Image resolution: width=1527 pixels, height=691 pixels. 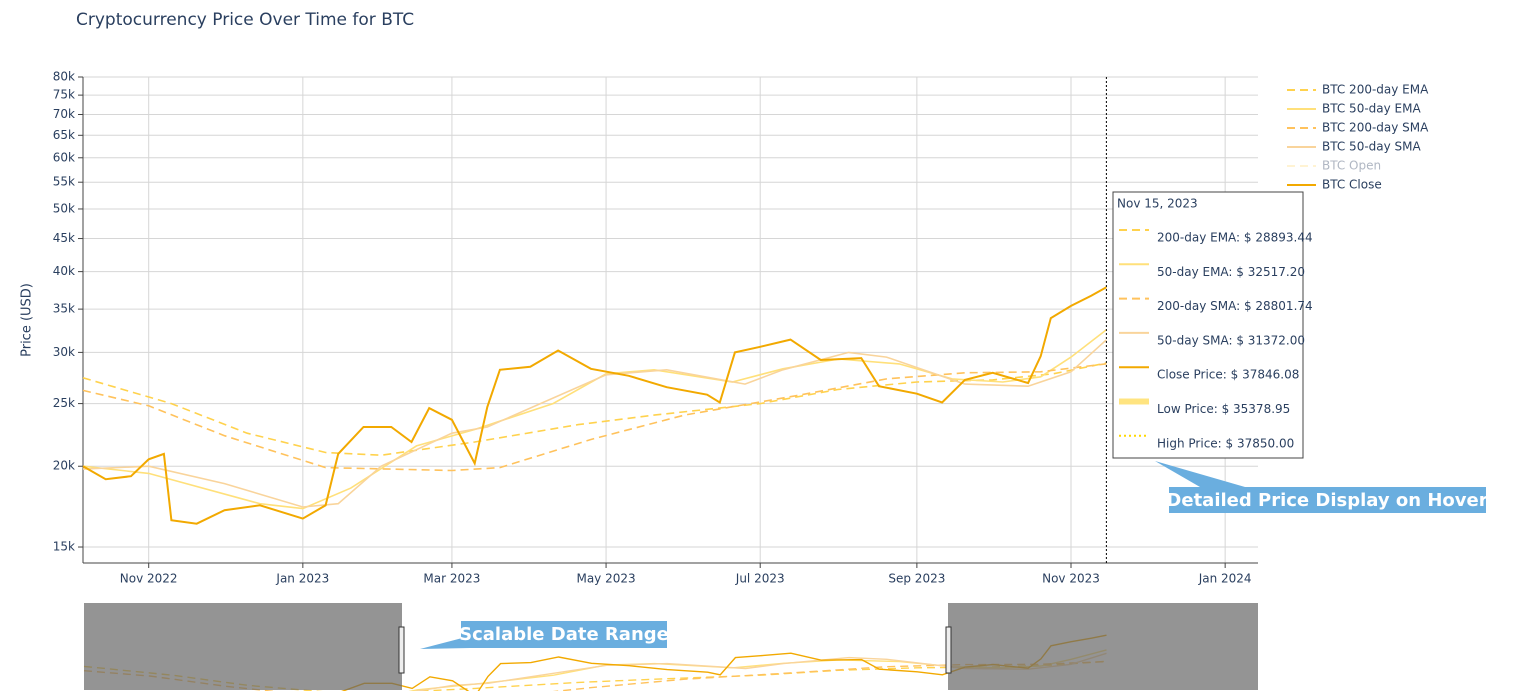 What do you see at coordinates (64, 77) in the screenshot?
I see `y-tick-label: 80k` at bounding box center [64, 77].